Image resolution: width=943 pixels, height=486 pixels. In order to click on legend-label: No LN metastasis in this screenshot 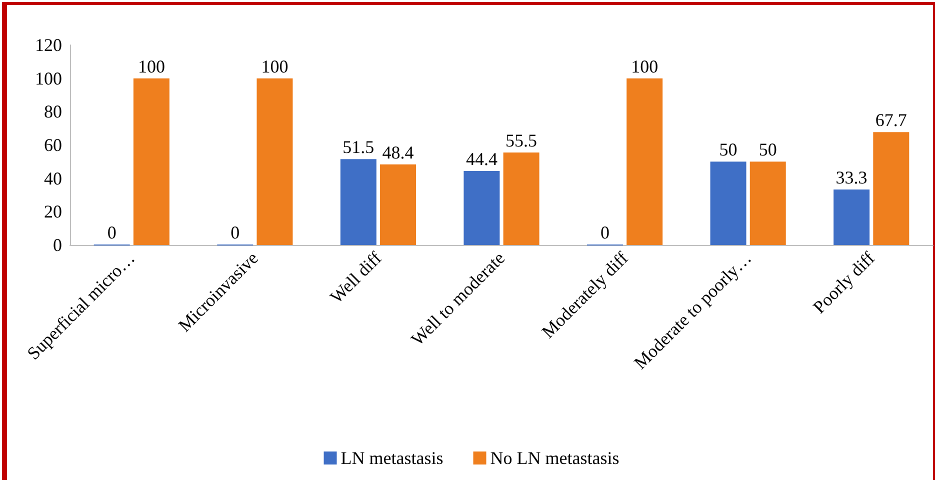, I will do `click(555, 458)`.